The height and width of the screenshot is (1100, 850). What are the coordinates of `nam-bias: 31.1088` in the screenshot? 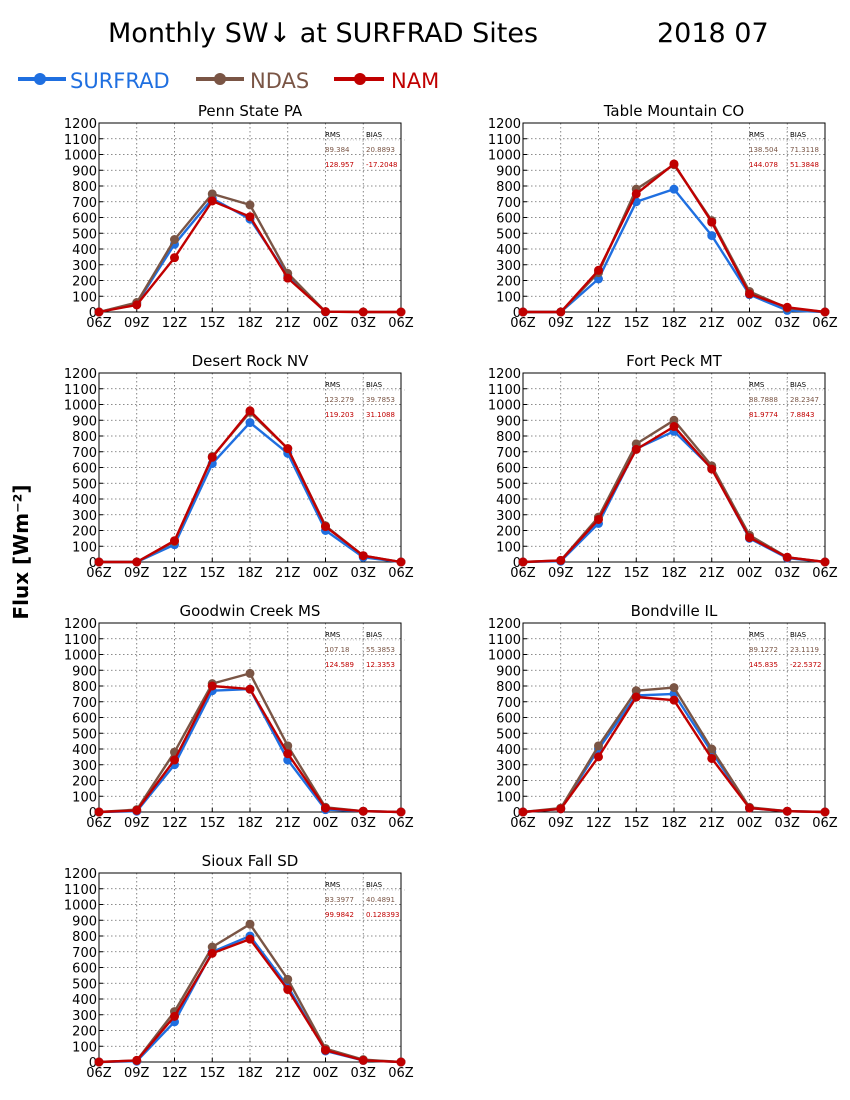 It's located at (380, 415).